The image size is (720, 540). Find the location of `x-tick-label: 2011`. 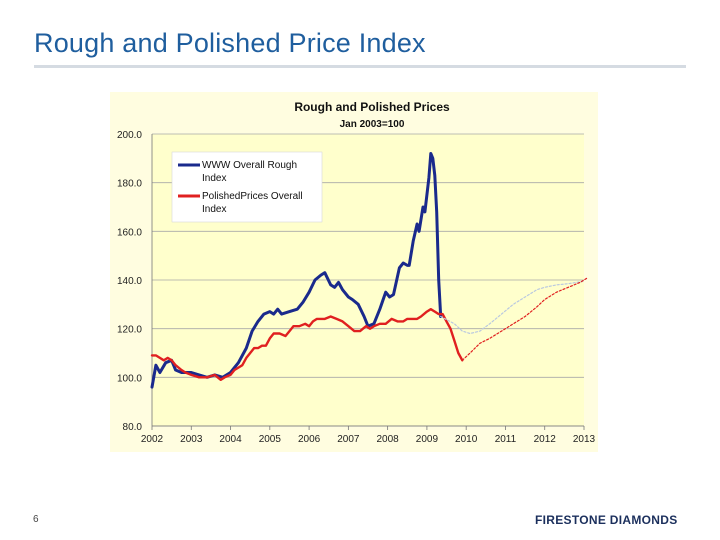

x-tick-label: 2011 is located at coordinates (506, 439).